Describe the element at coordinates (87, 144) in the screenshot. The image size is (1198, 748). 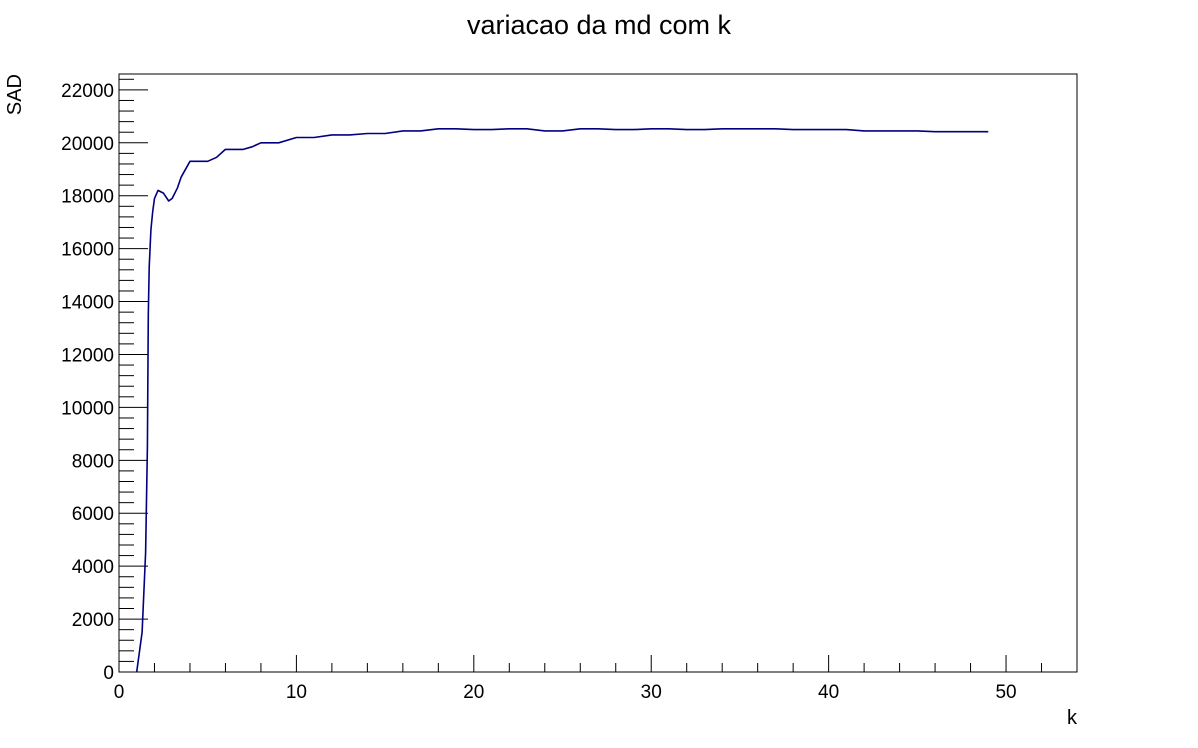
I see `y-tick-label: 20000` at that location.